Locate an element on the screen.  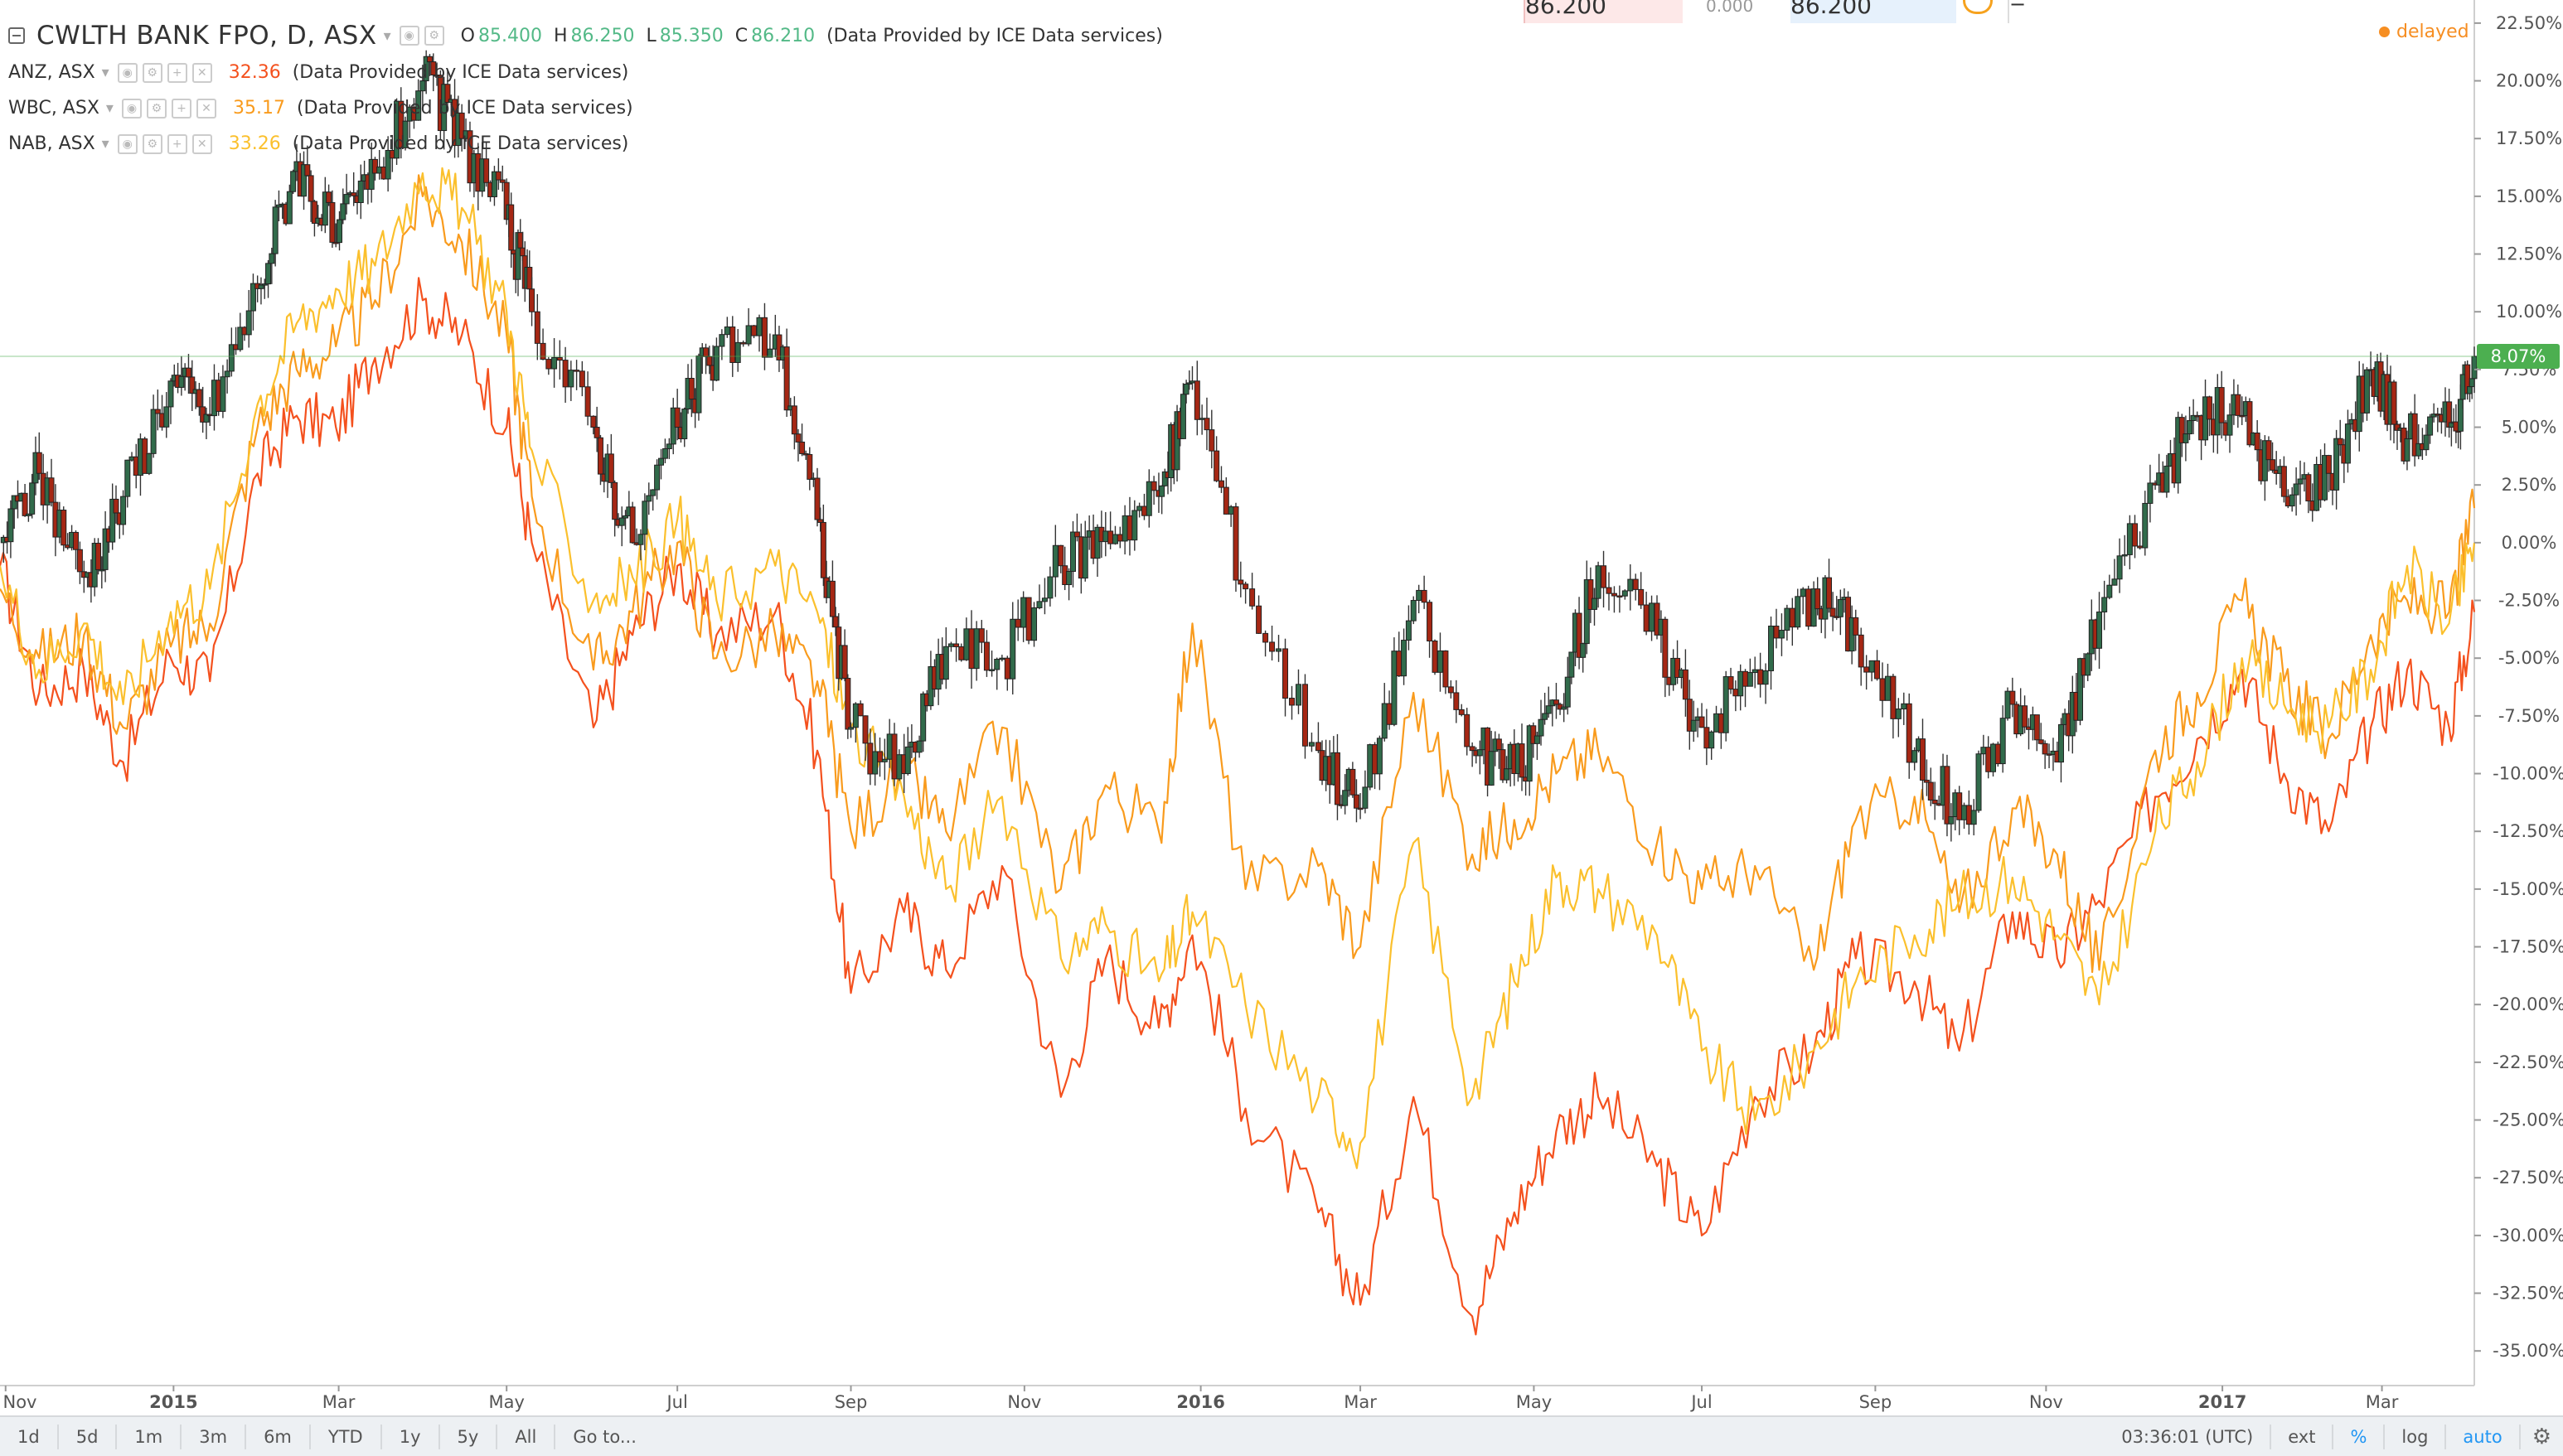
order-icon is located at coordinates (1978, 7).